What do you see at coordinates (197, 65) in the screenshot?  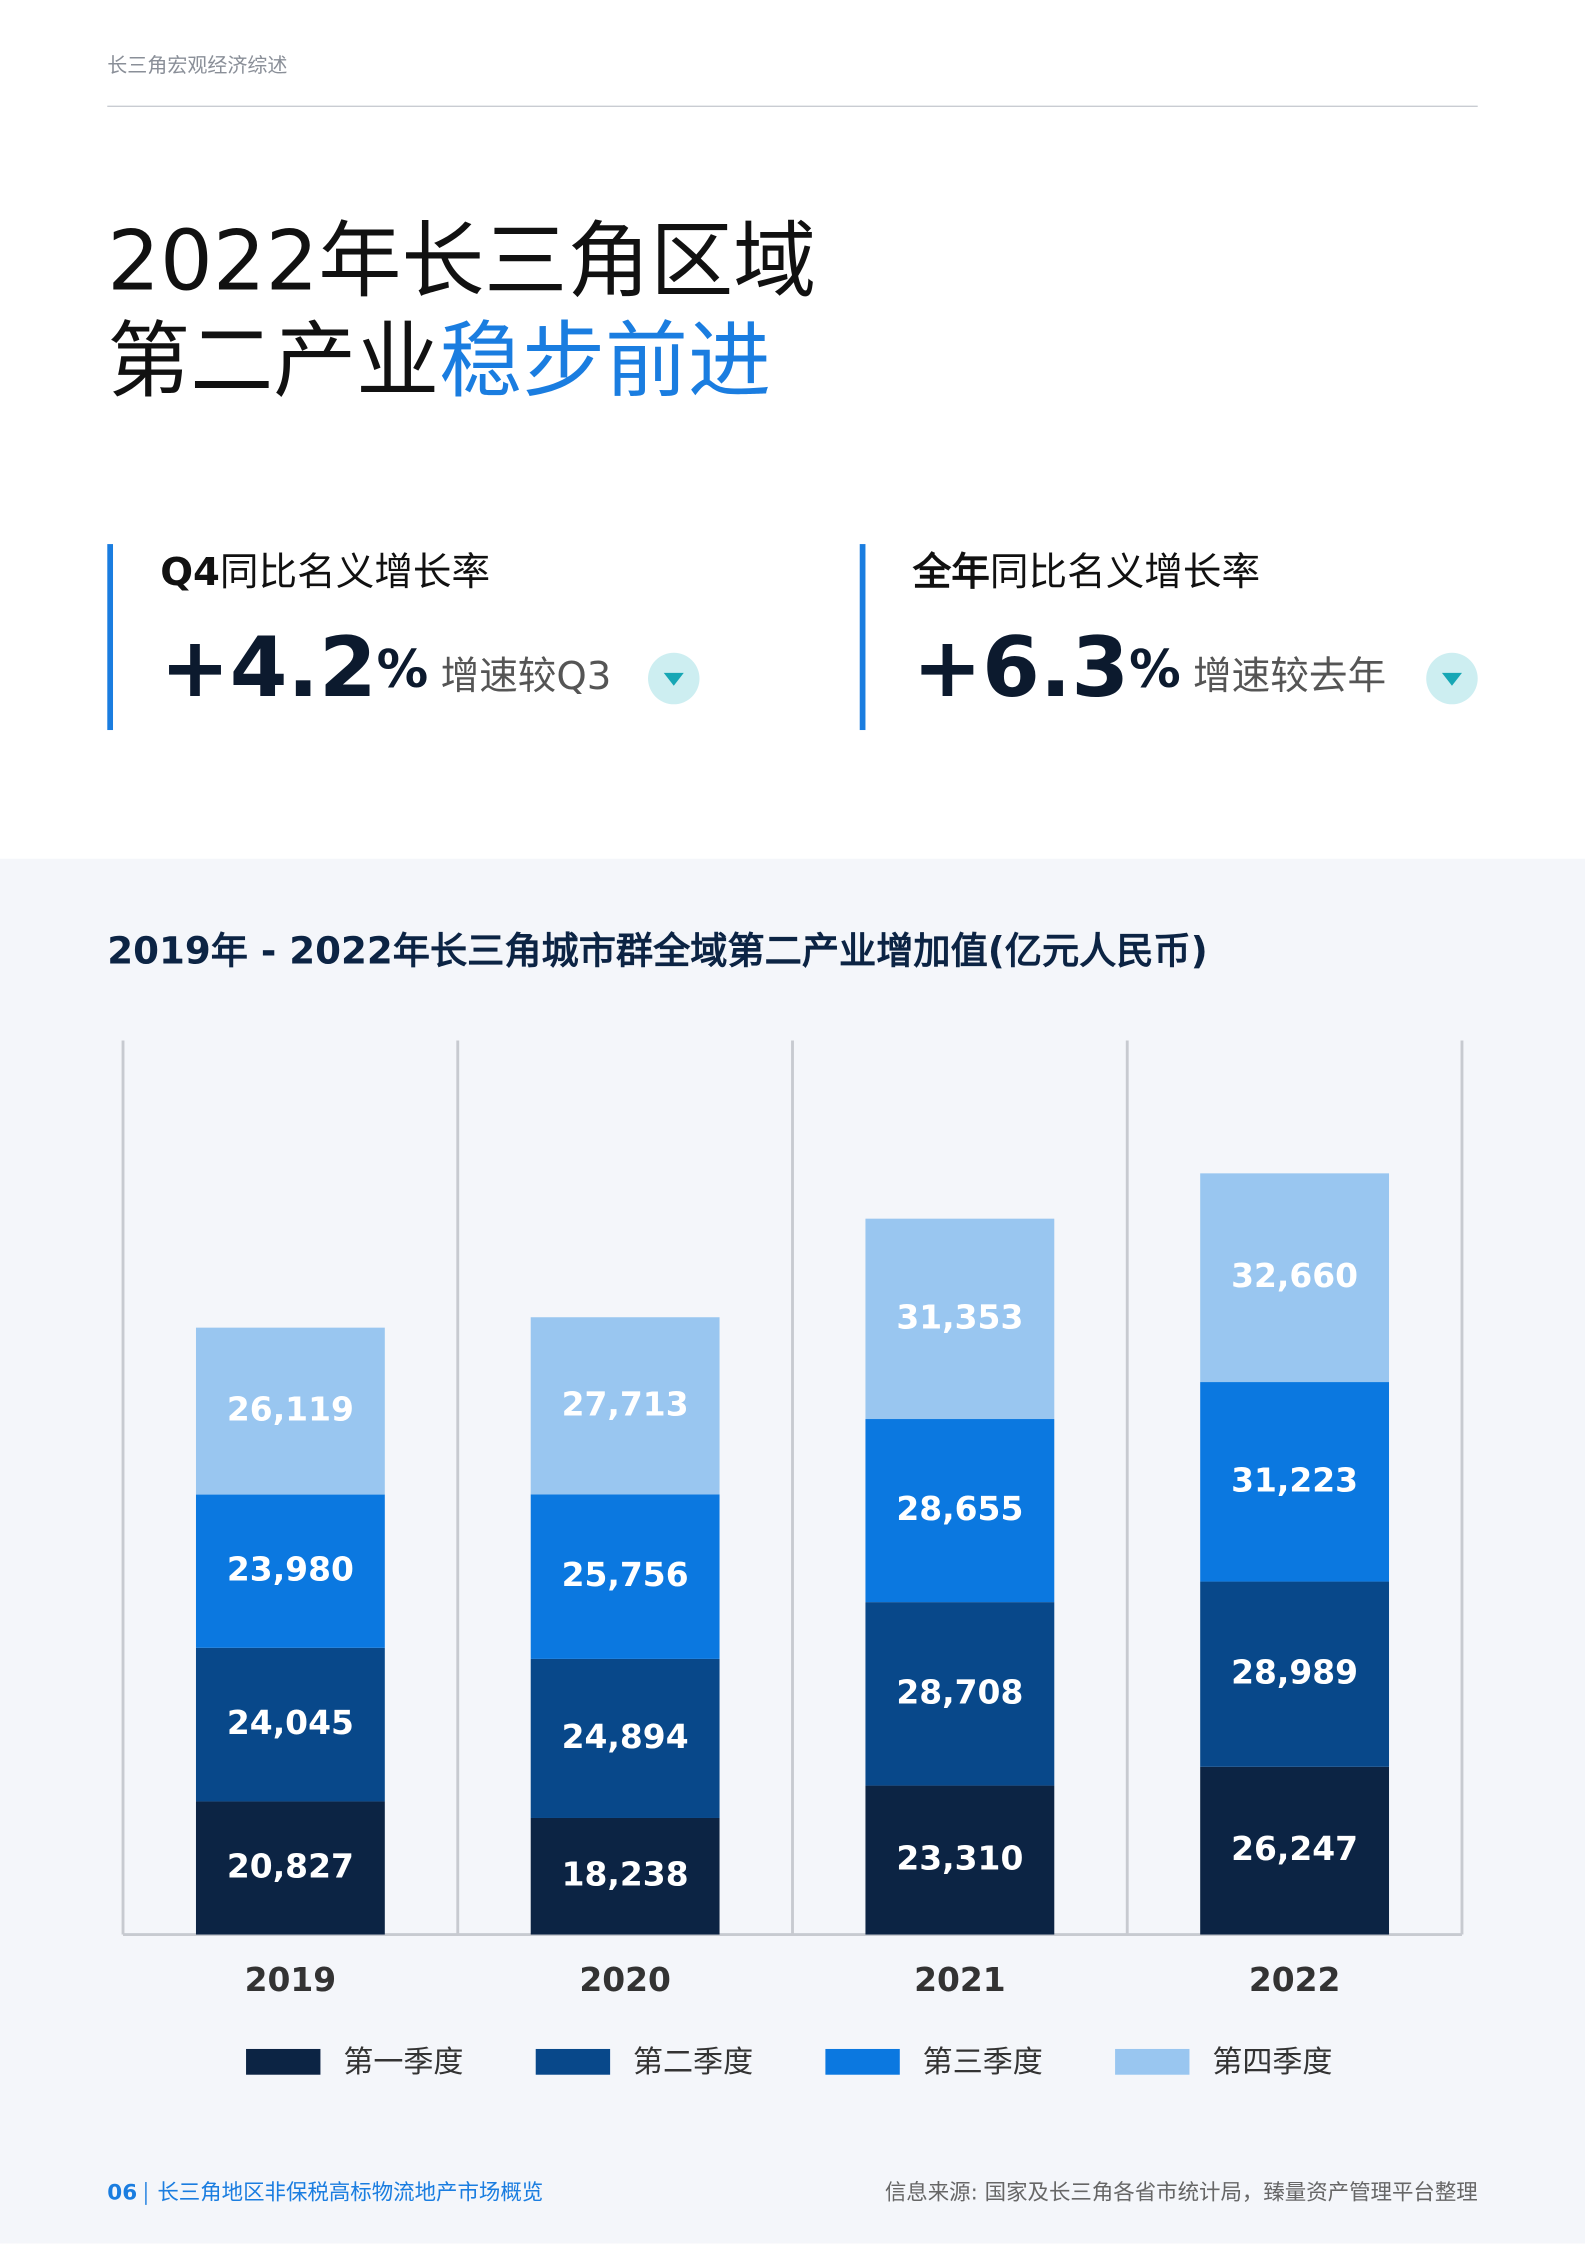 I see `section-header: 长三角宏观经济综述` at bounding box center [197, 65].